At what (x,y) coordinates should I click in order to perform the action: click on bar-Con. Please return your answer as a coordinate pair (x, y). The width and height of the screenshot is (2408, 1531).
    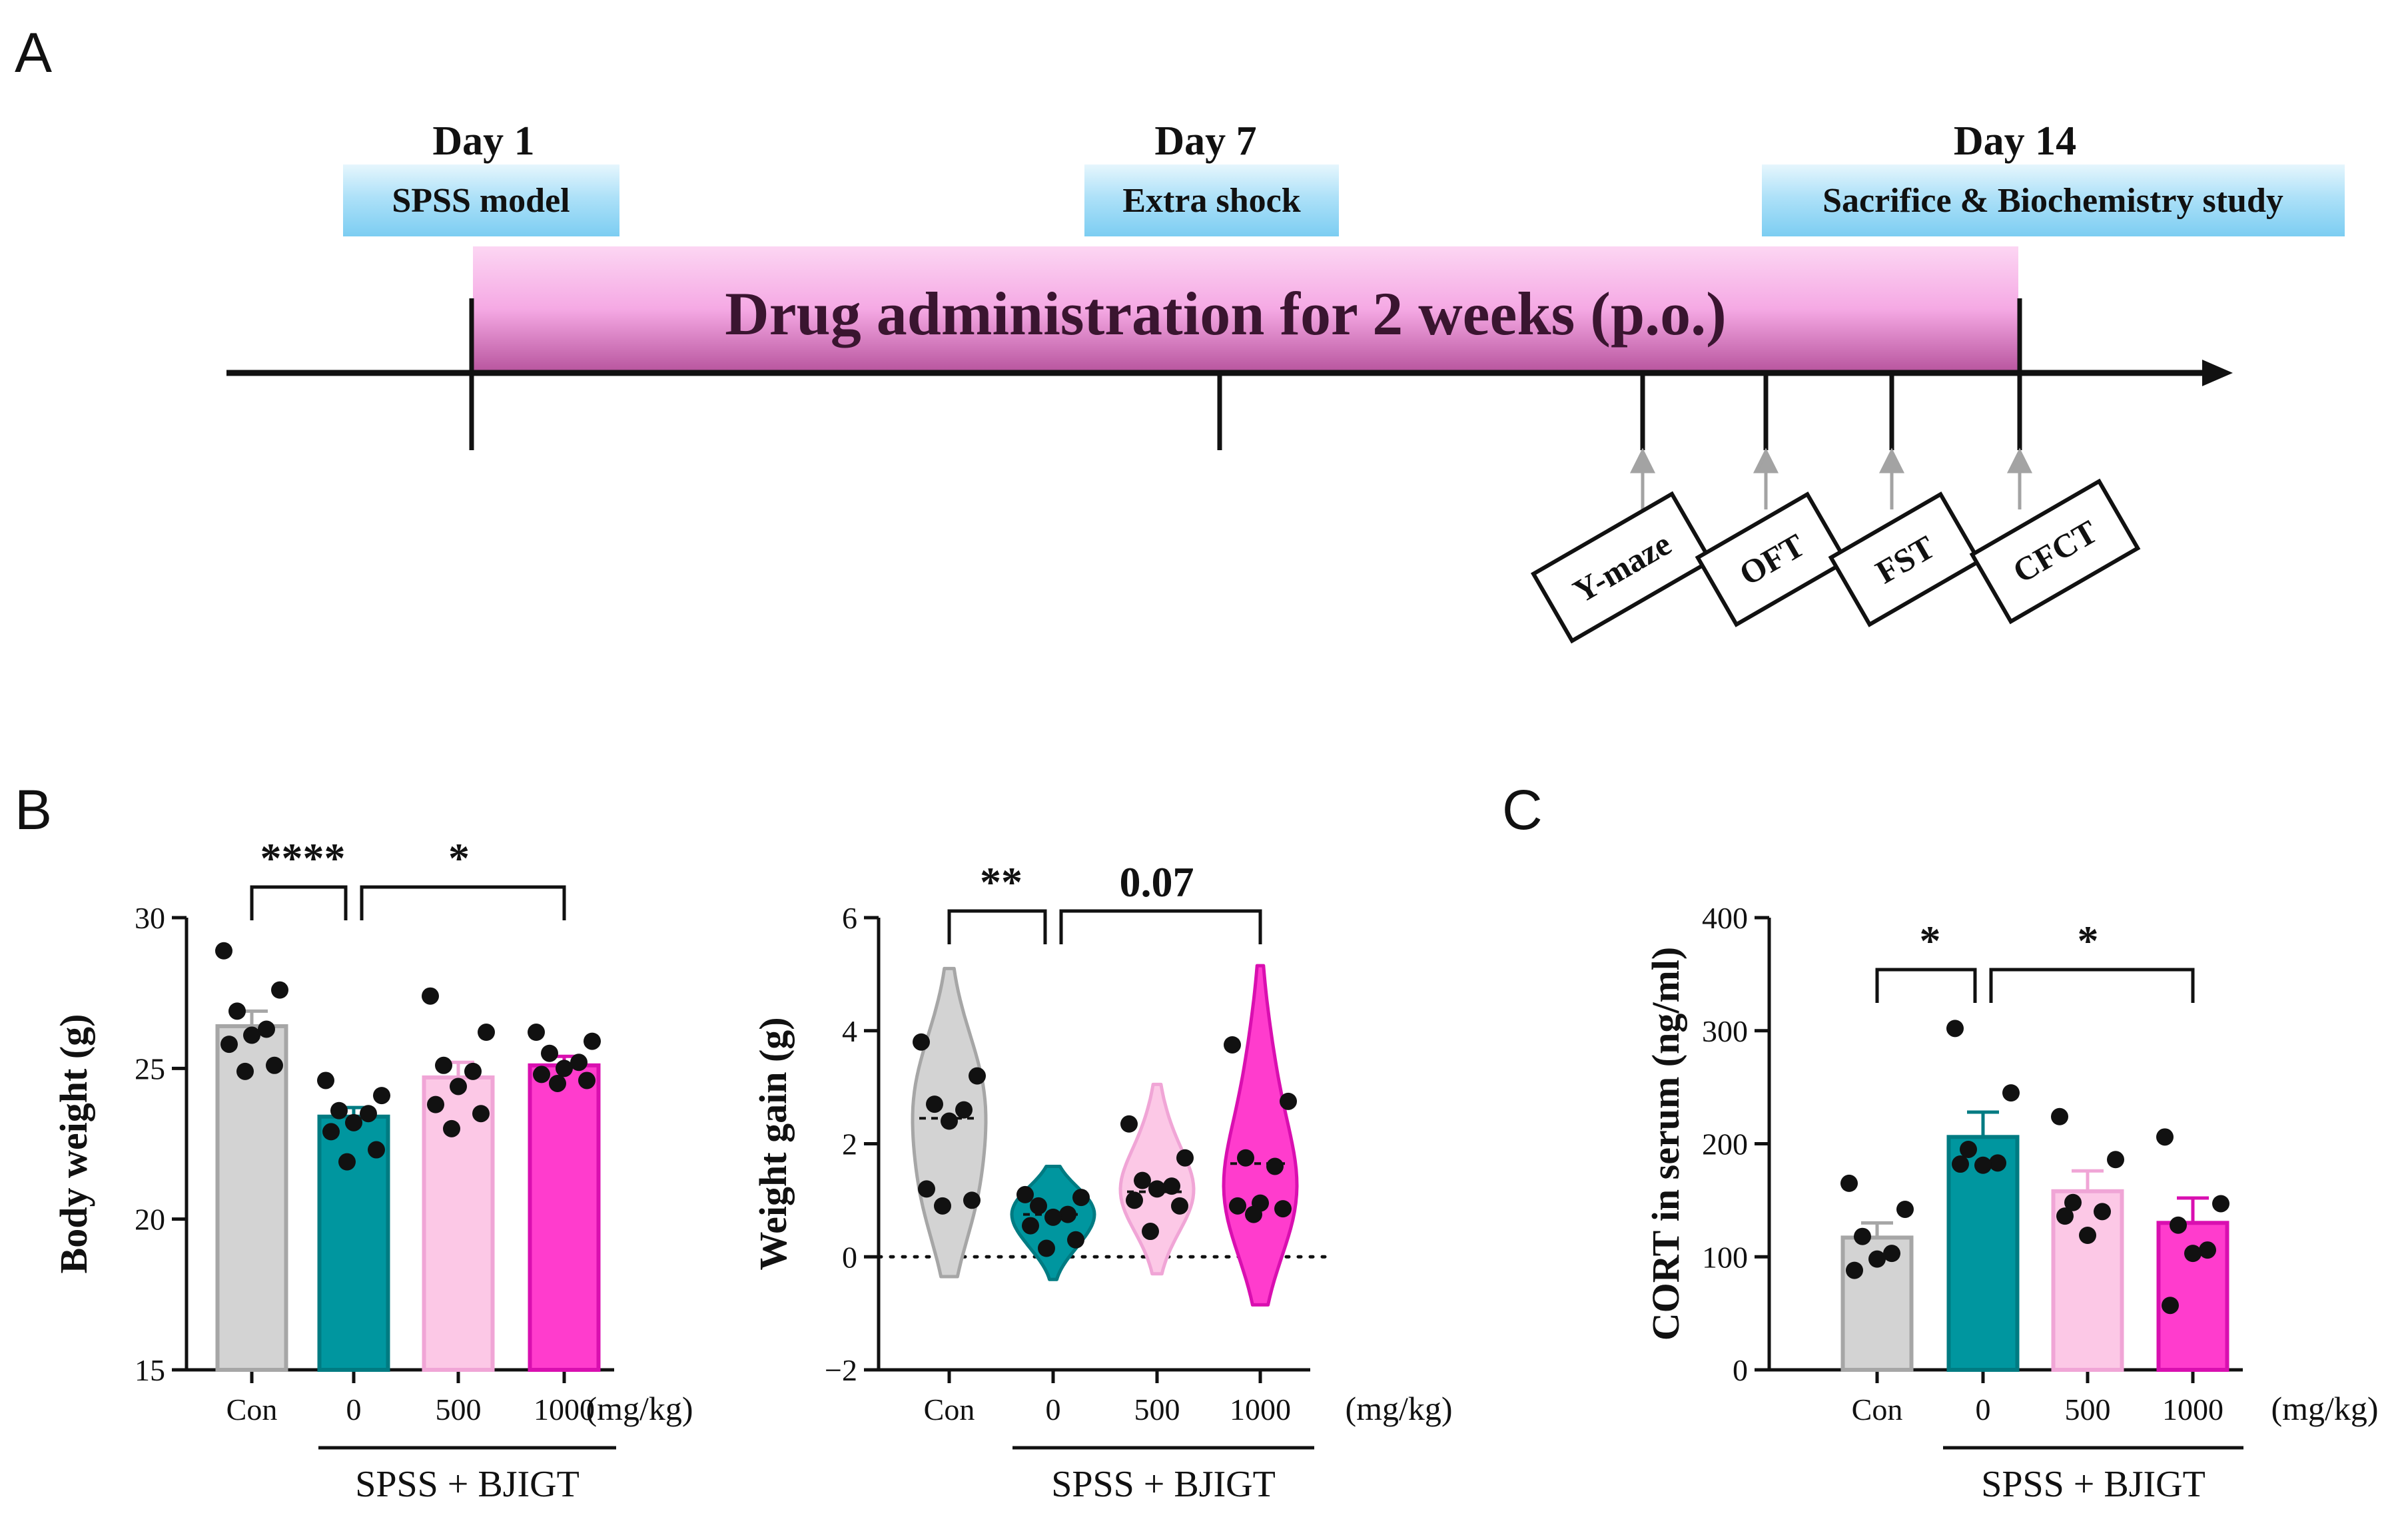
    Looking at the image, I should click on (251, 1198).